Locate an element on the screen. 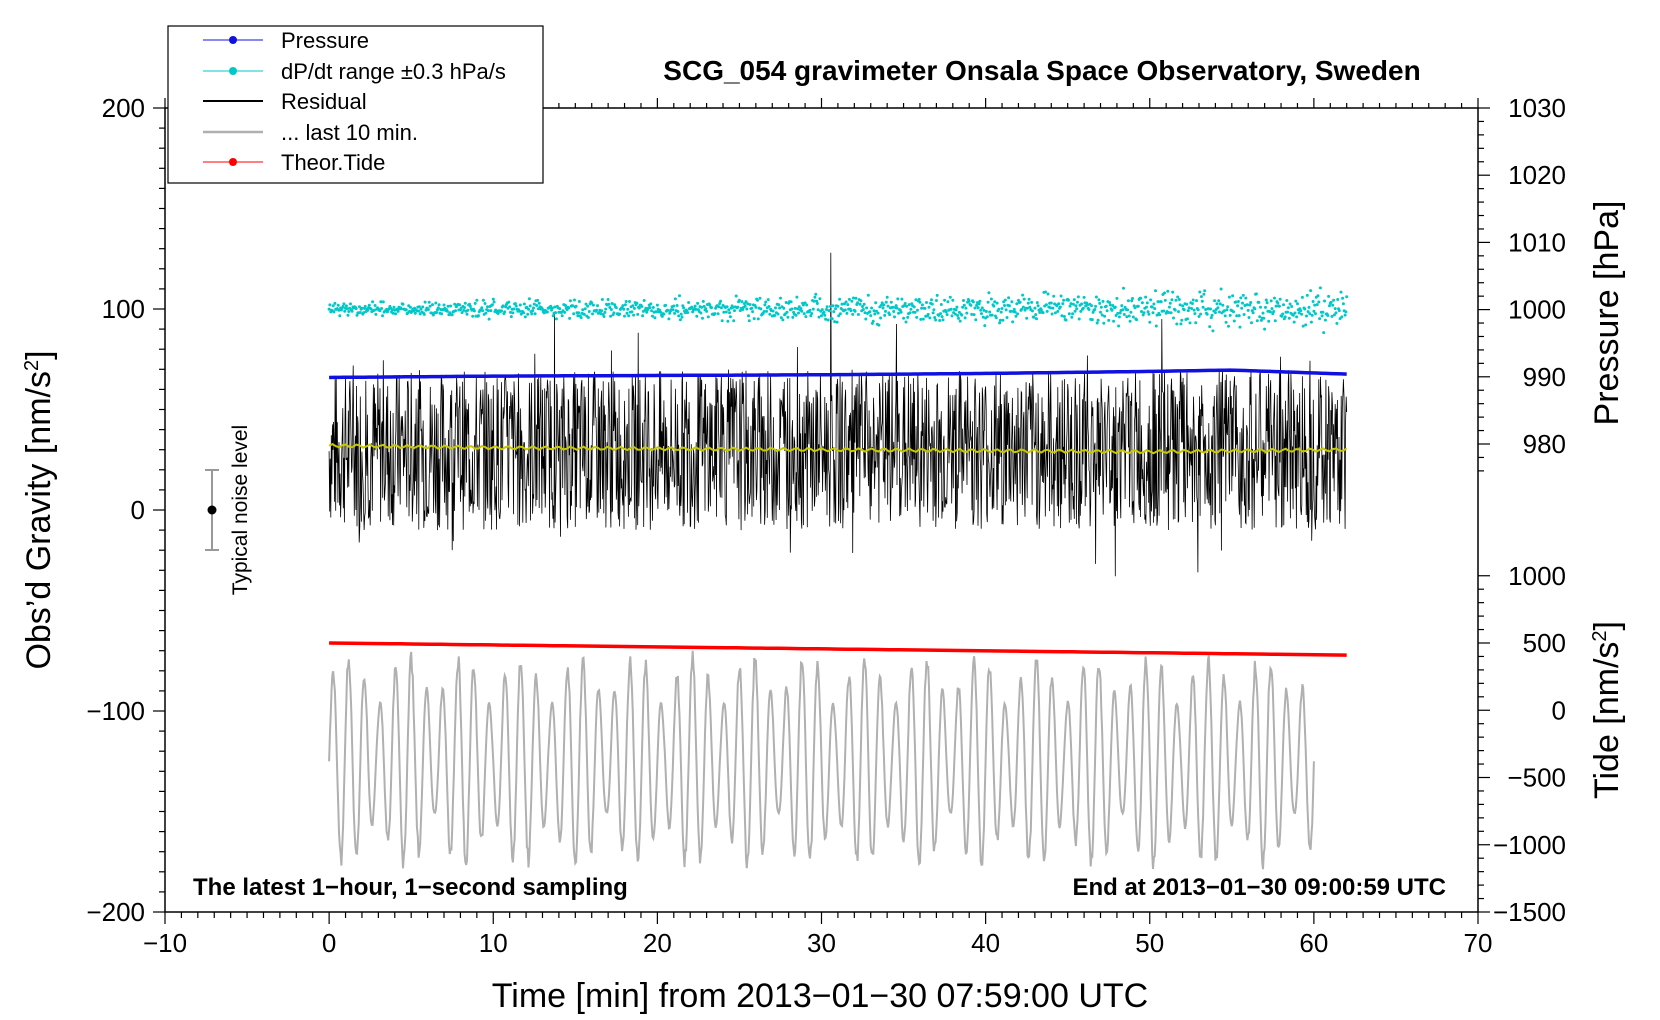  last10-series-line is located at coordinates (821, 760).